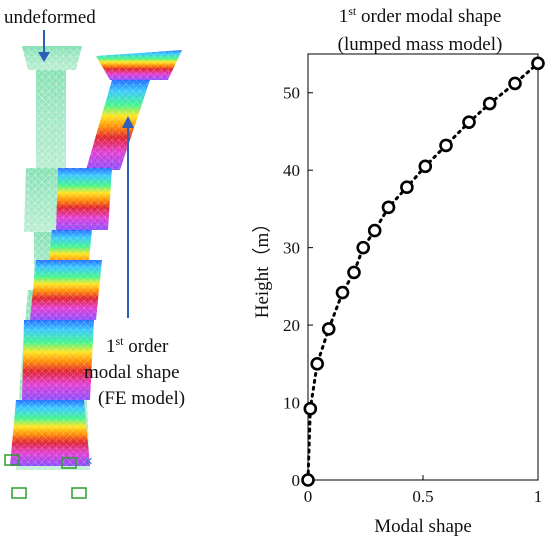 This screenshot has height=546, width=550. Describe the element at coordinates (262, 266) in the screenshot. I see `y-axis-label: Height（m）` at that location.